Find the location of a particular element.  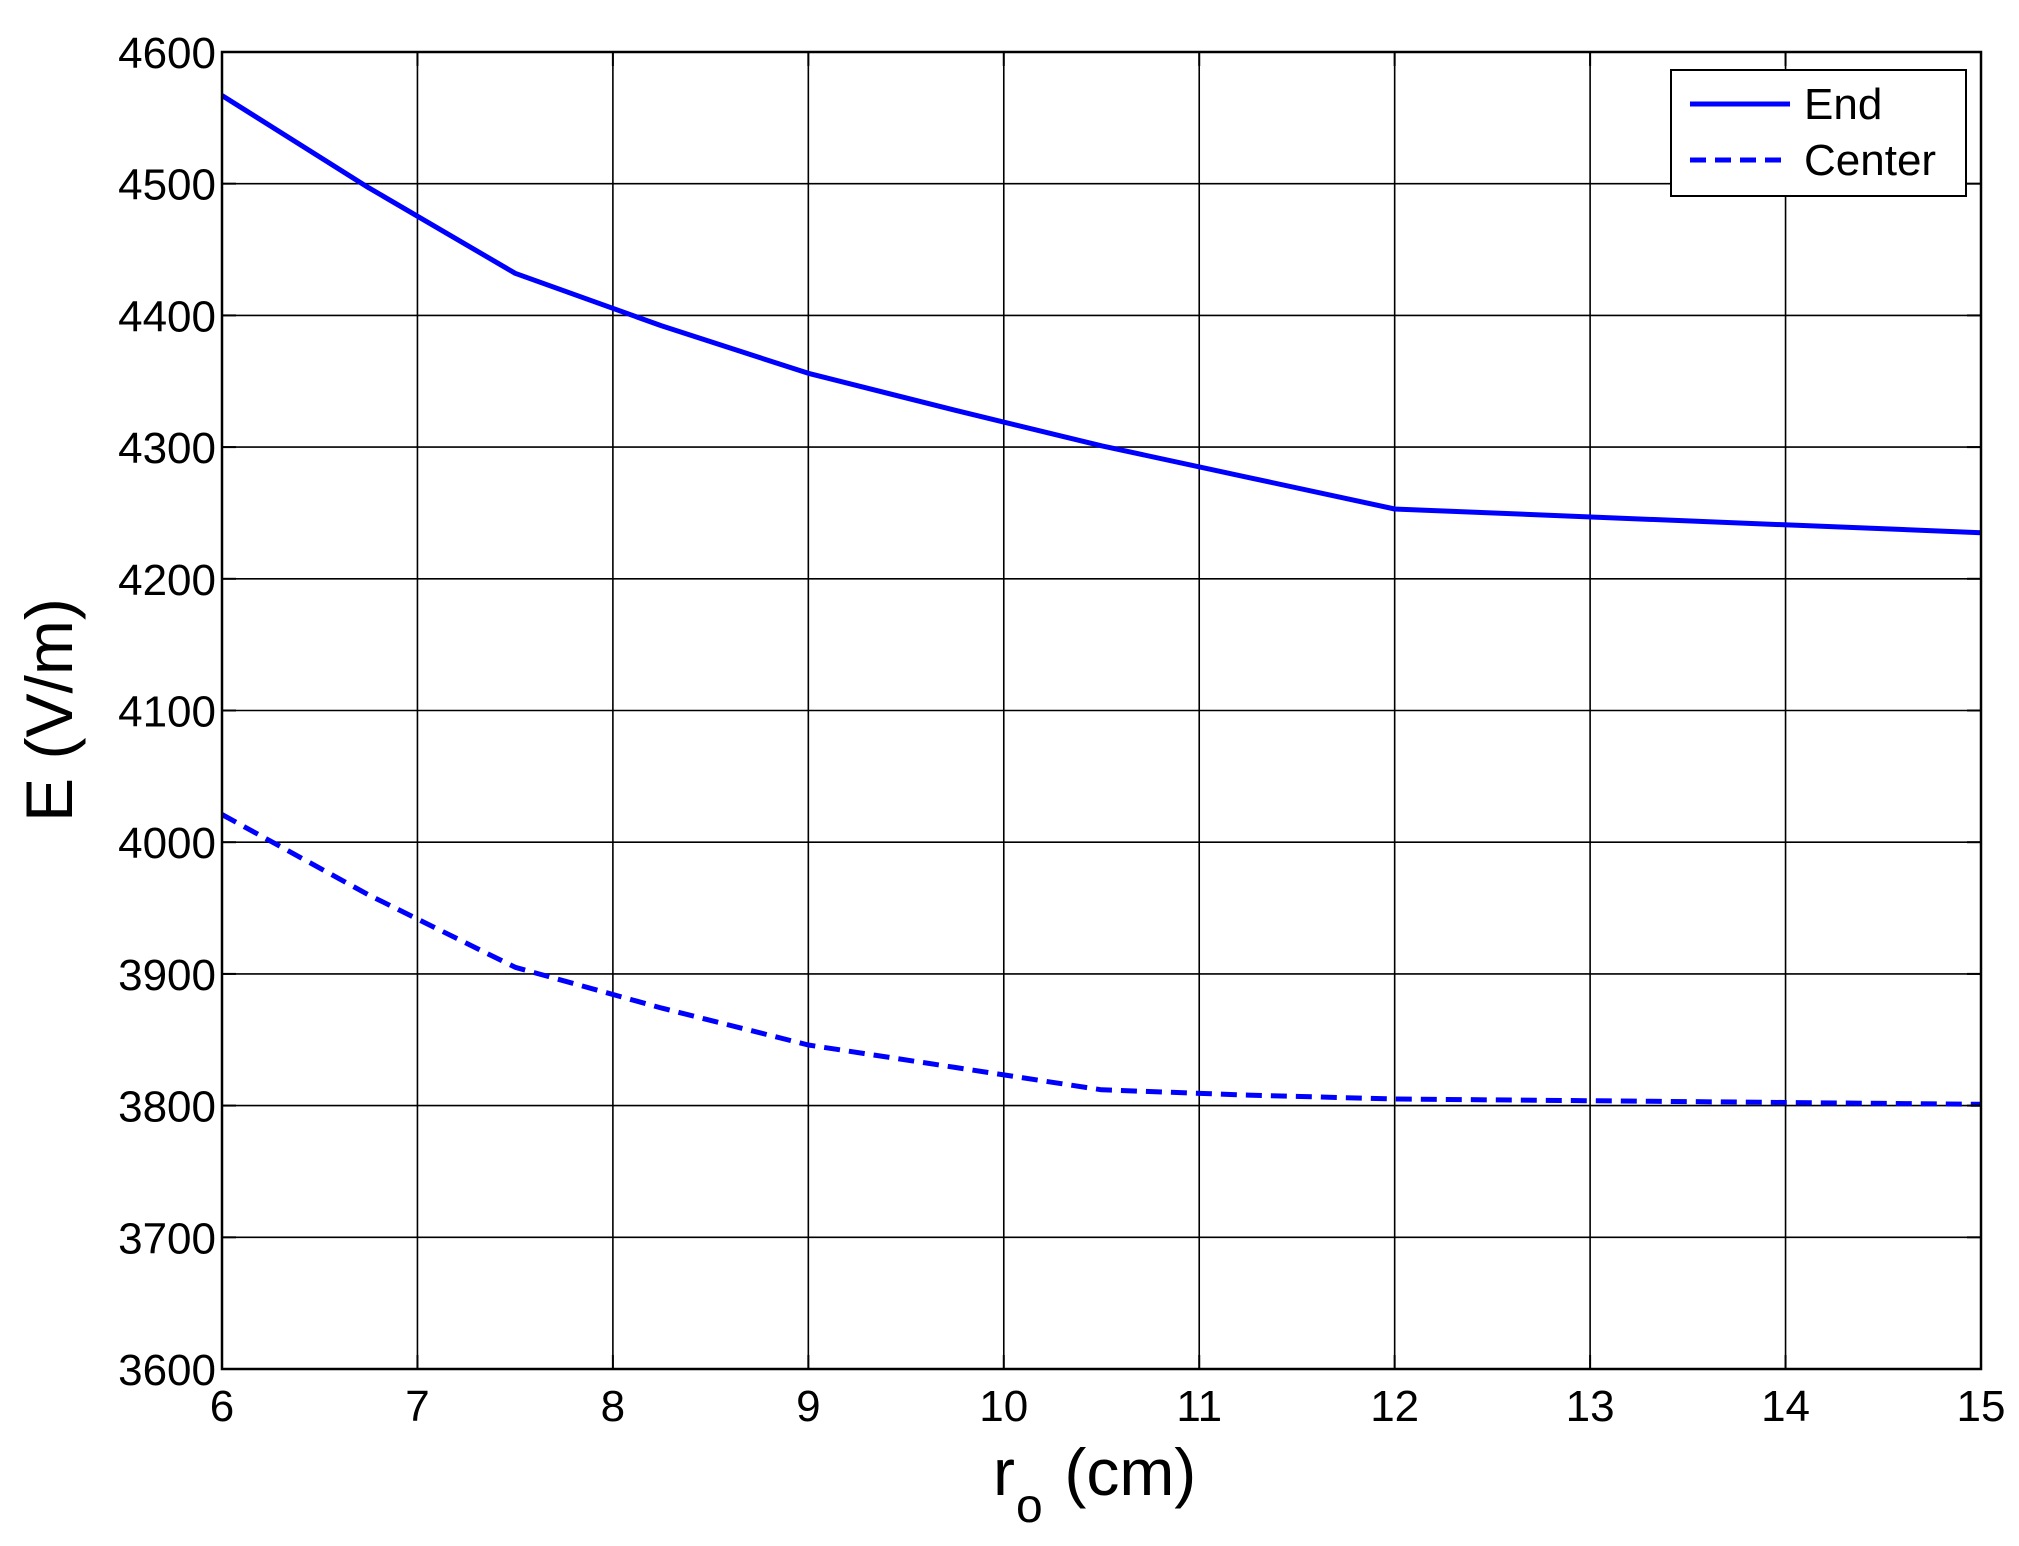

y-tick-label: 4200 is located at coordinates (167, 580).